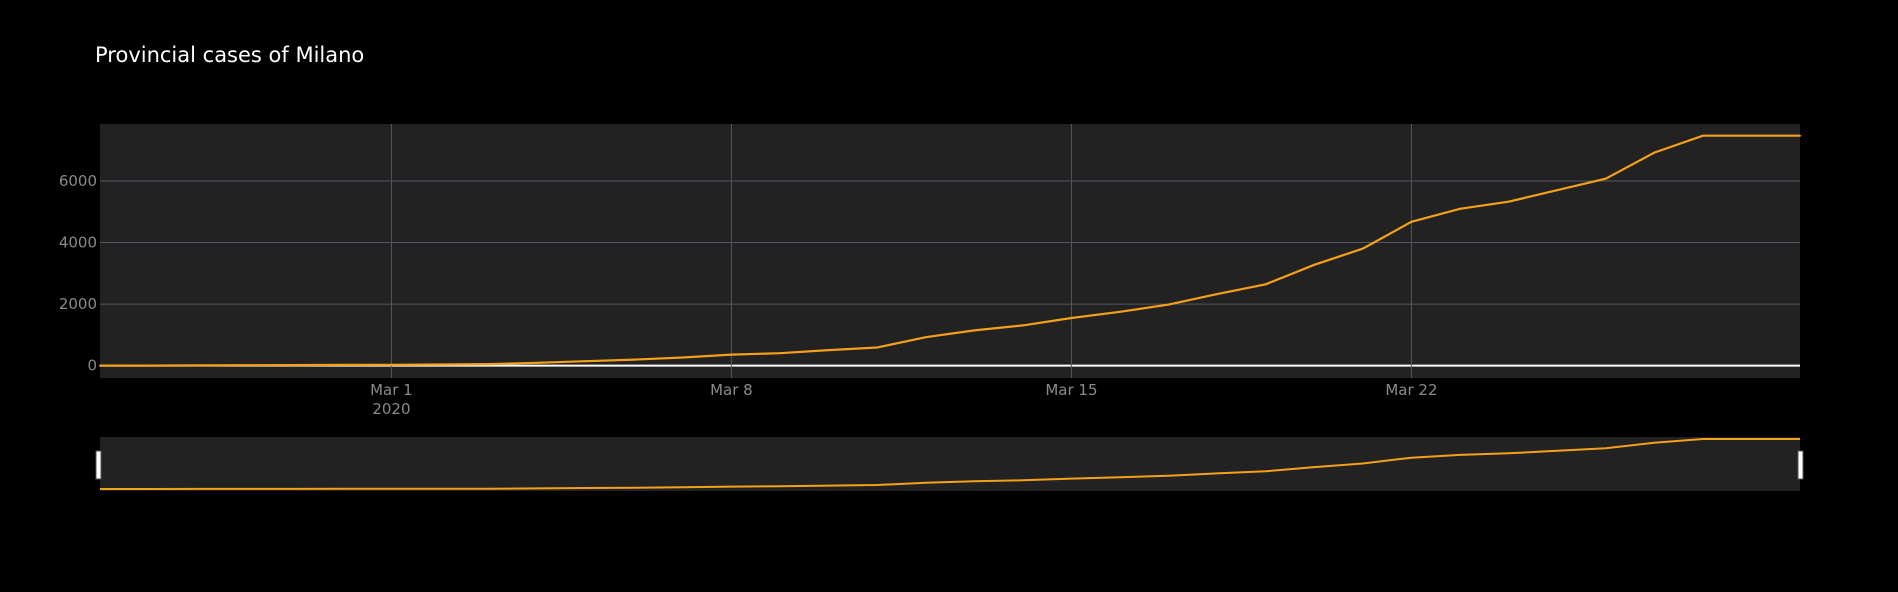  What do you see at coordinates (1411, 390) in the screenshot?
I see `x-tick-label: Mar 22` at bounding box center [1411, 390].